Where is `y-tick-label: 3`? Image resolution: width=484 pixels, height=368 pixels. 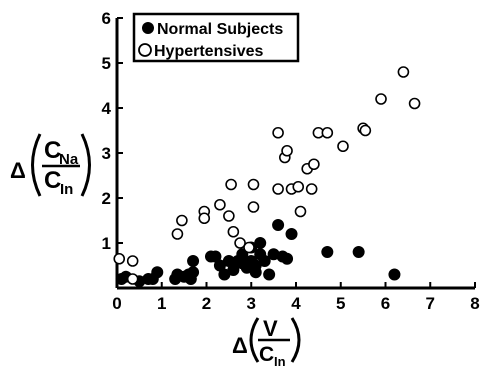 y-tick-label: 3 is located at coordinates (106, 153).